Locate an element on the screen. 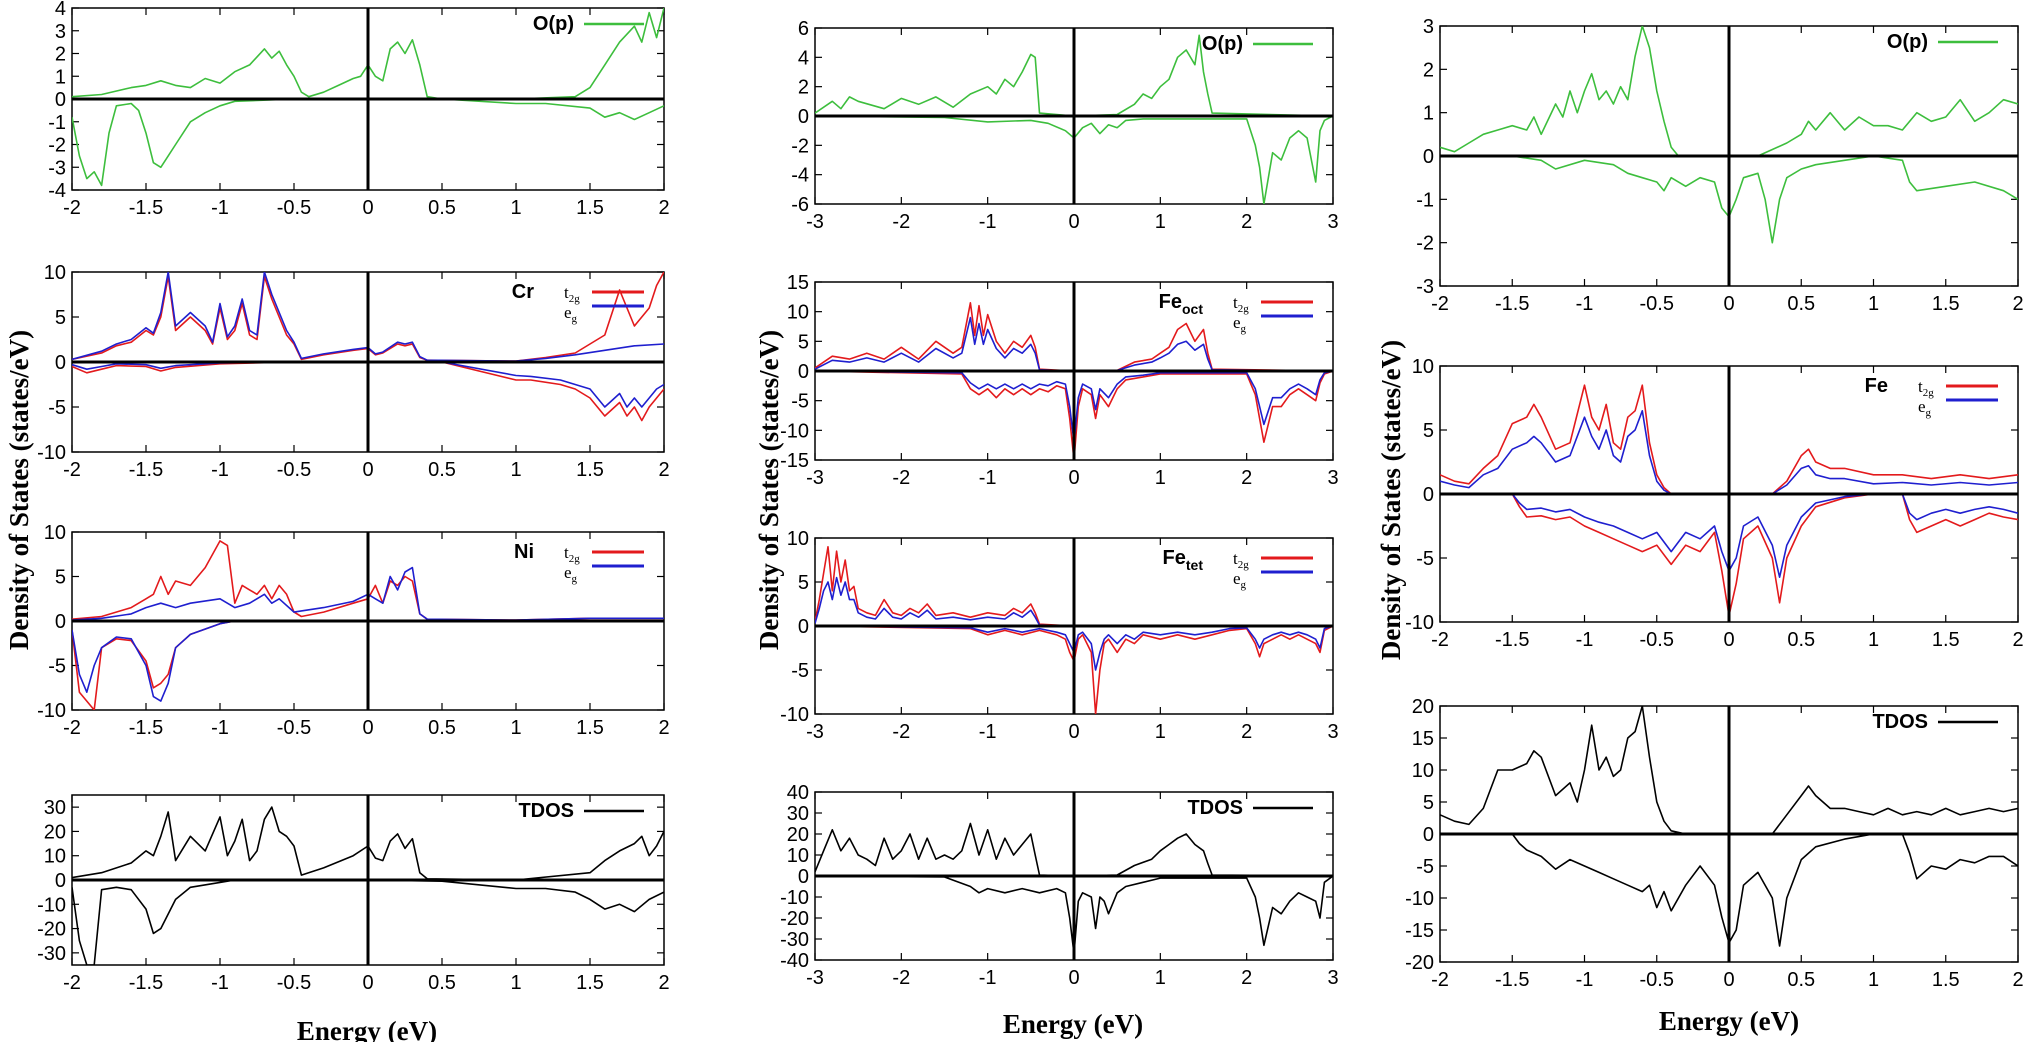 Image resolution: width=2032 pixels, height=1042 pixels. col3-ylabel: Density of States (states/eV) is located at coordinates (1391, 500).